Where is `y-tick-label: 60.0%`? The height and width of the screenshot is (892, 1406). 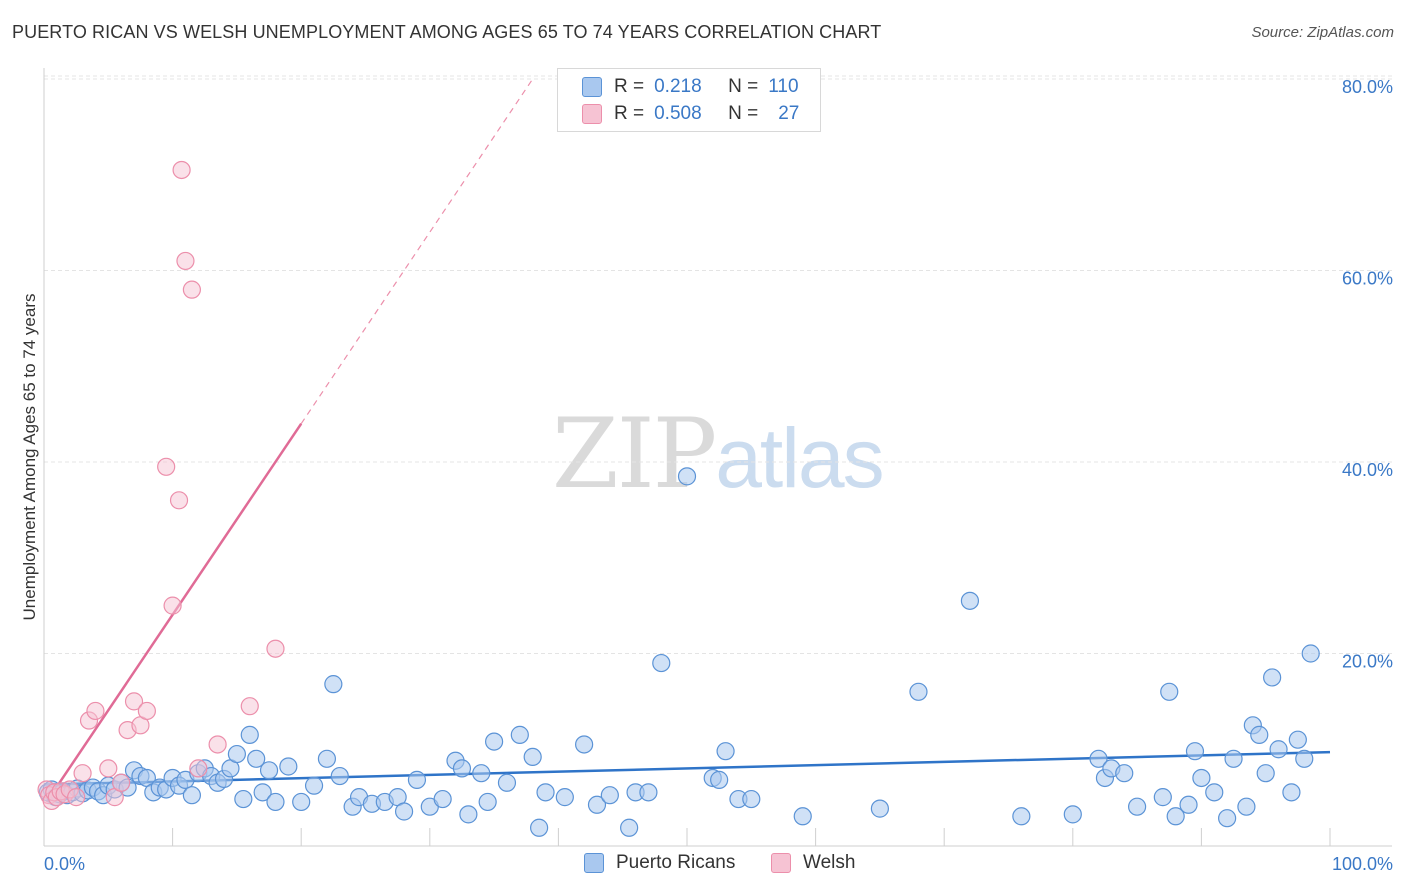 y-tick-label: 60.0% is located at coordinates (1367, 279).